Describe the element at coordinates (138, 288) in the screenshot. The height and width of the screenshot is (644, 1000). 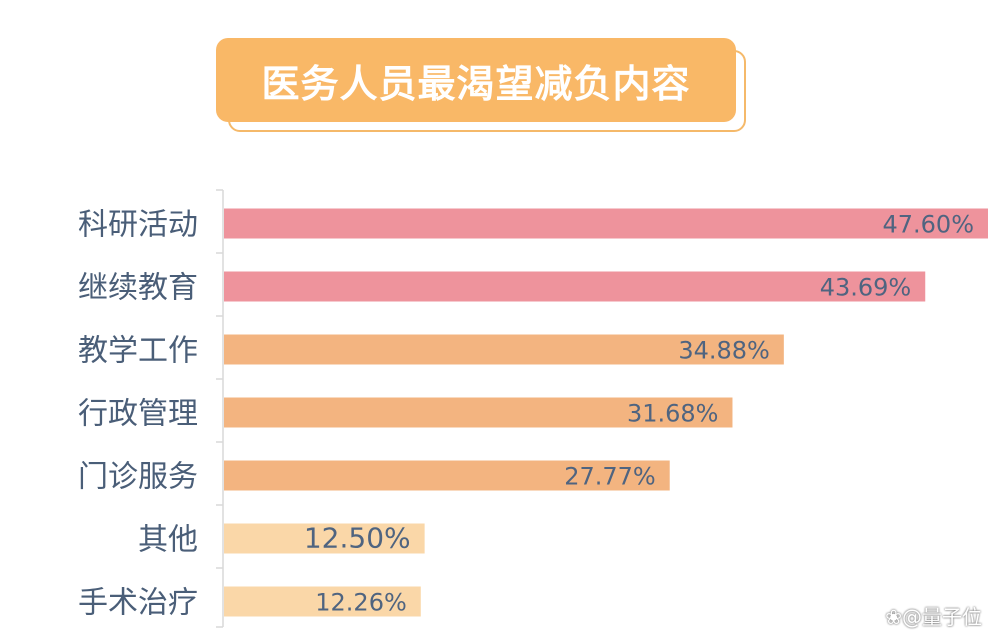
I see `category-label: 继续教育` at that location.